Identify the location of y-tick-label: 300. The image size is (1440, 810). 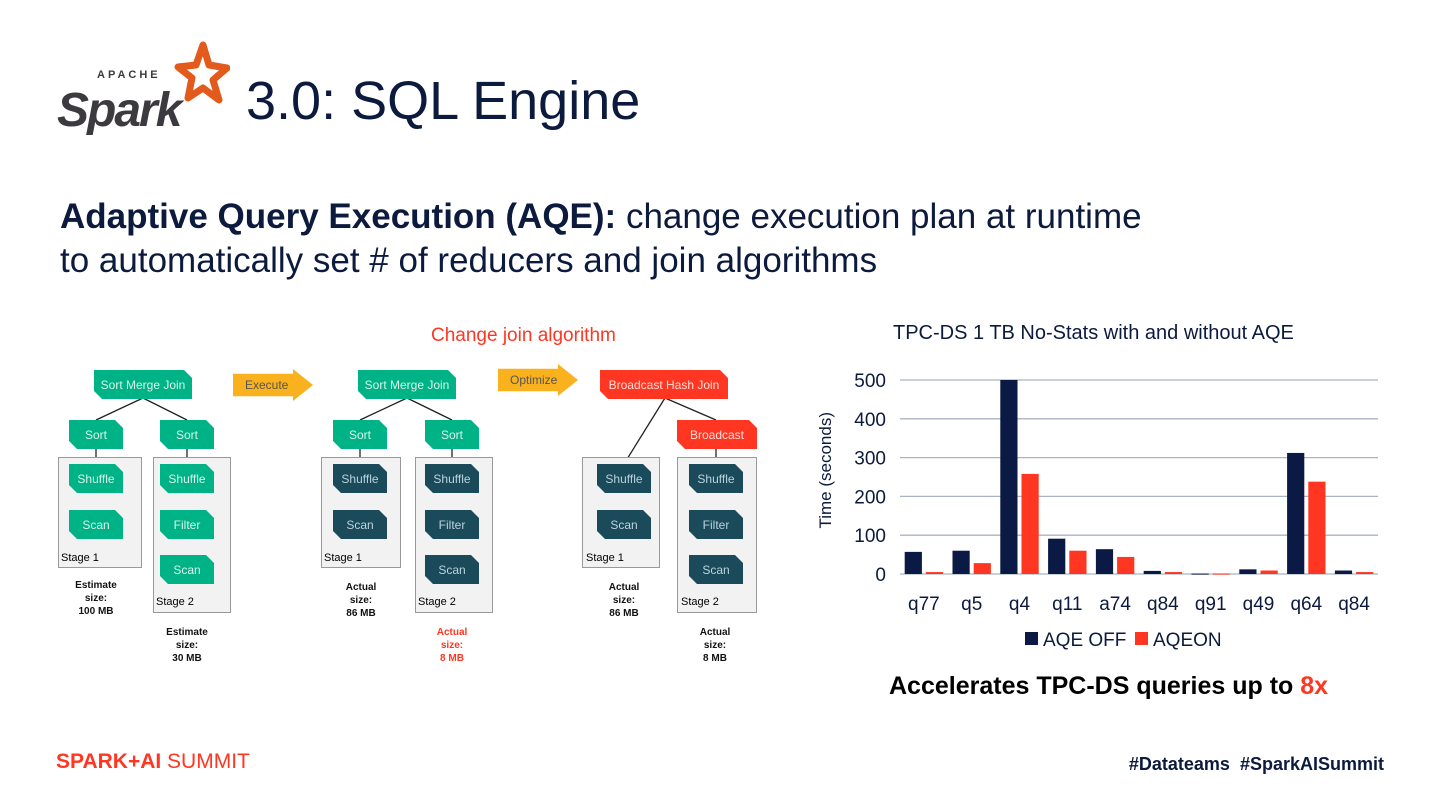
(870, 459).